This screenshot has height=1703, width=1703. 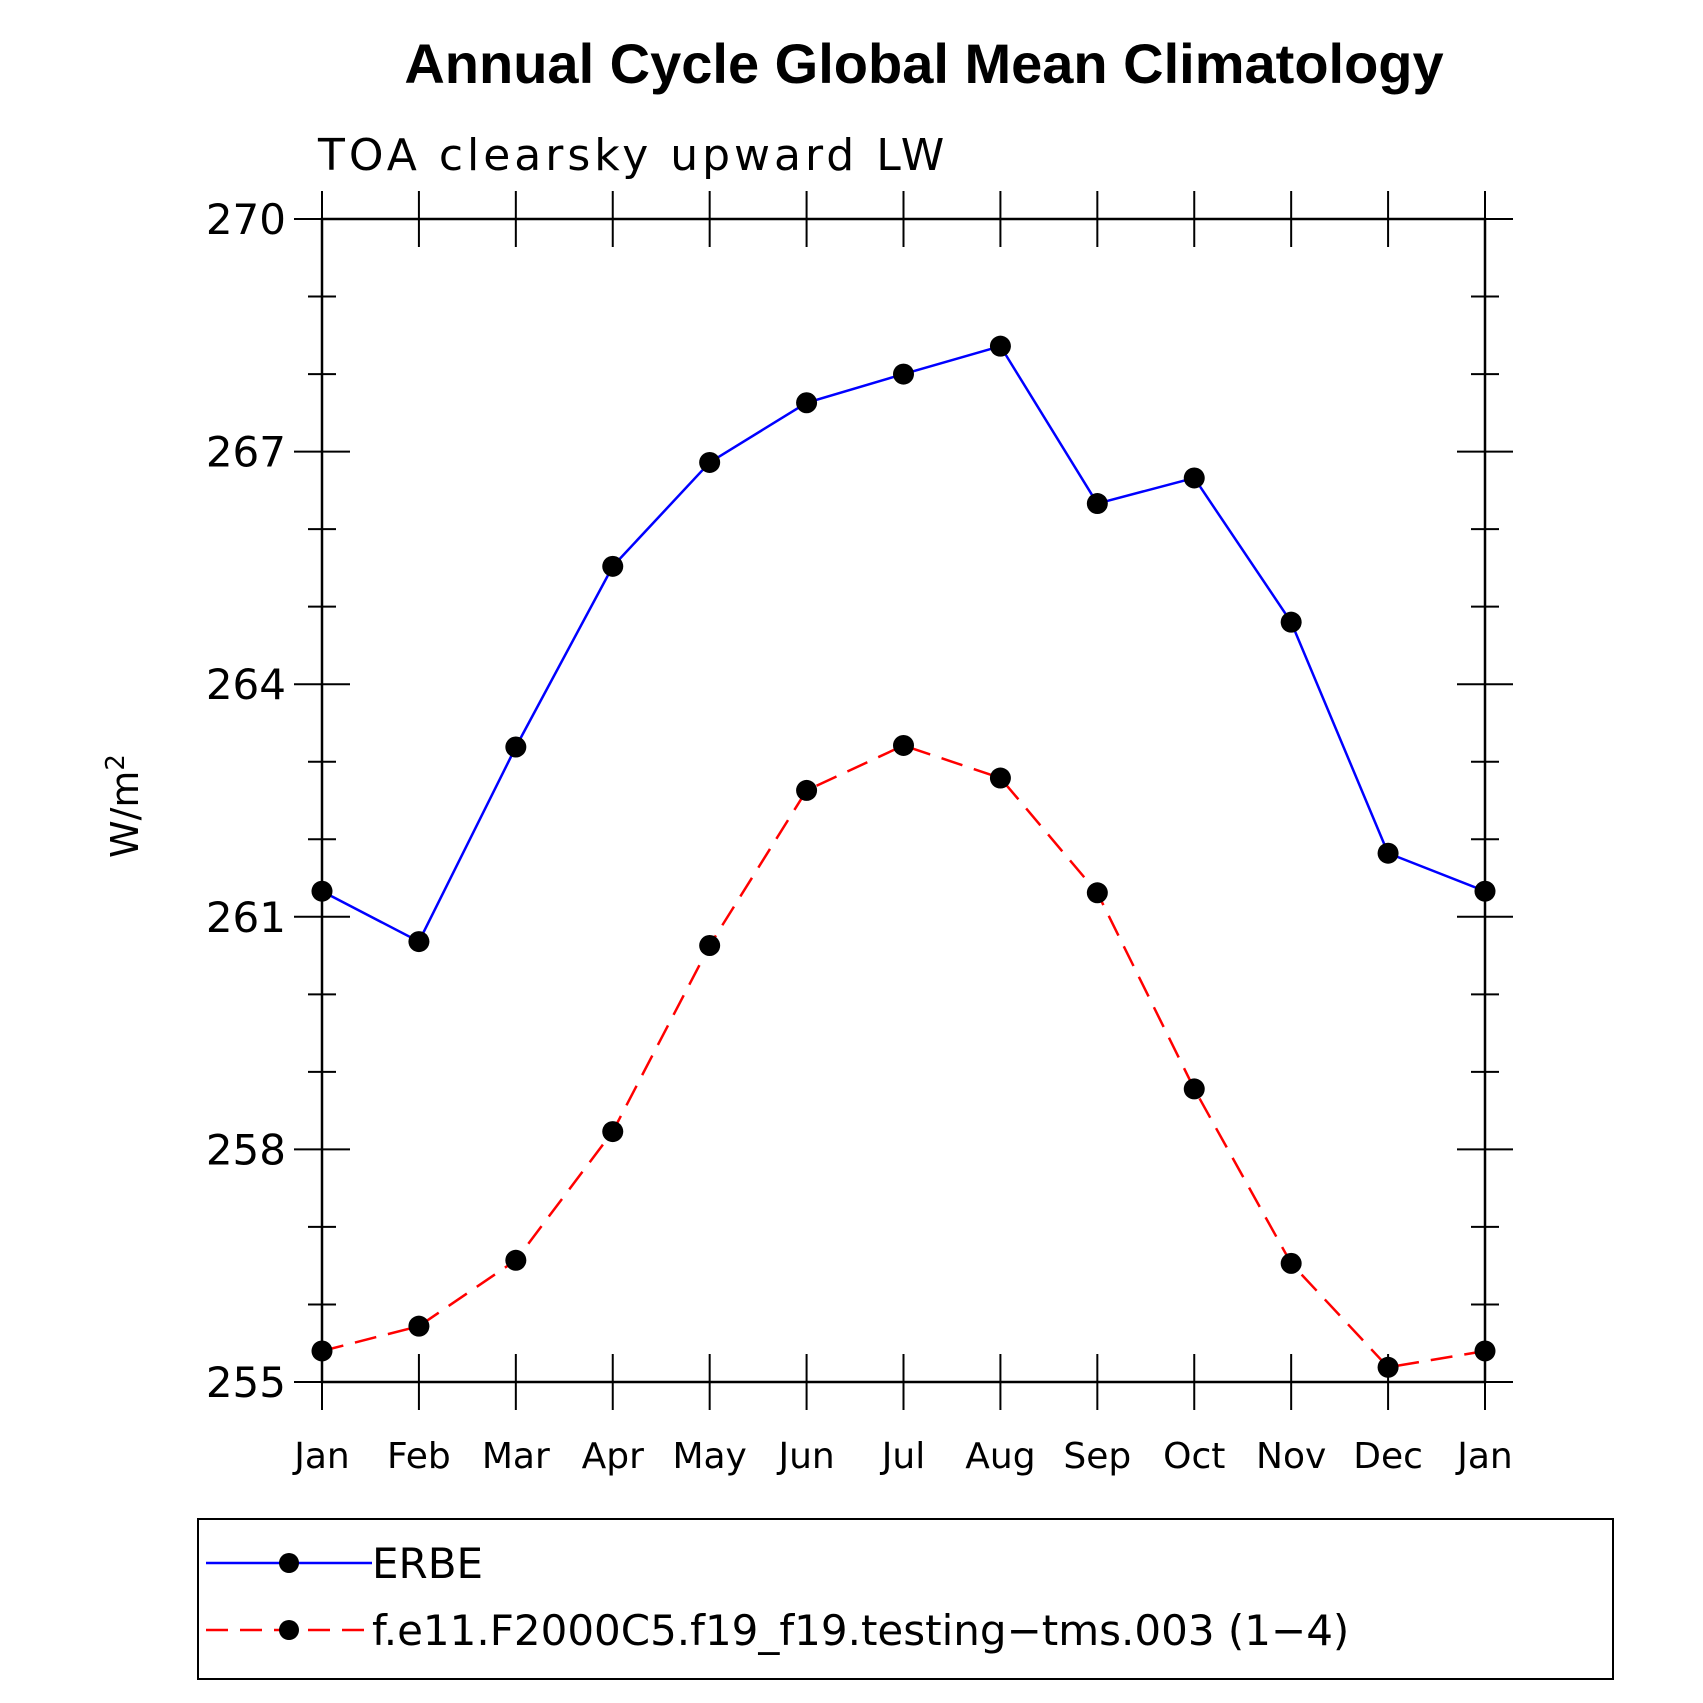 I want to click on x-tick-label: Feb, so click(x=419, y=1456).